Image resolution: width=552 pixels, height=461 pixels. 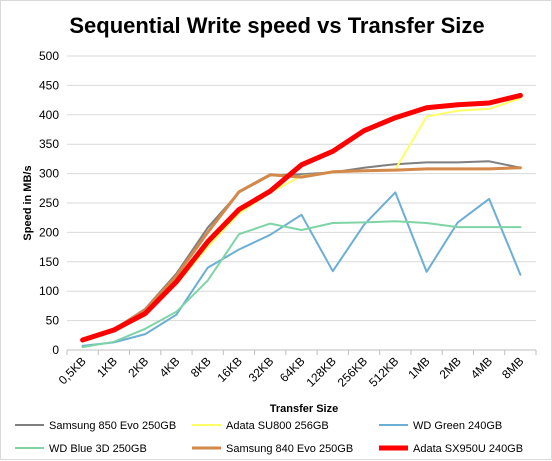 I want to click on x-tick-label: 128KB, so click(x=321, y=371).